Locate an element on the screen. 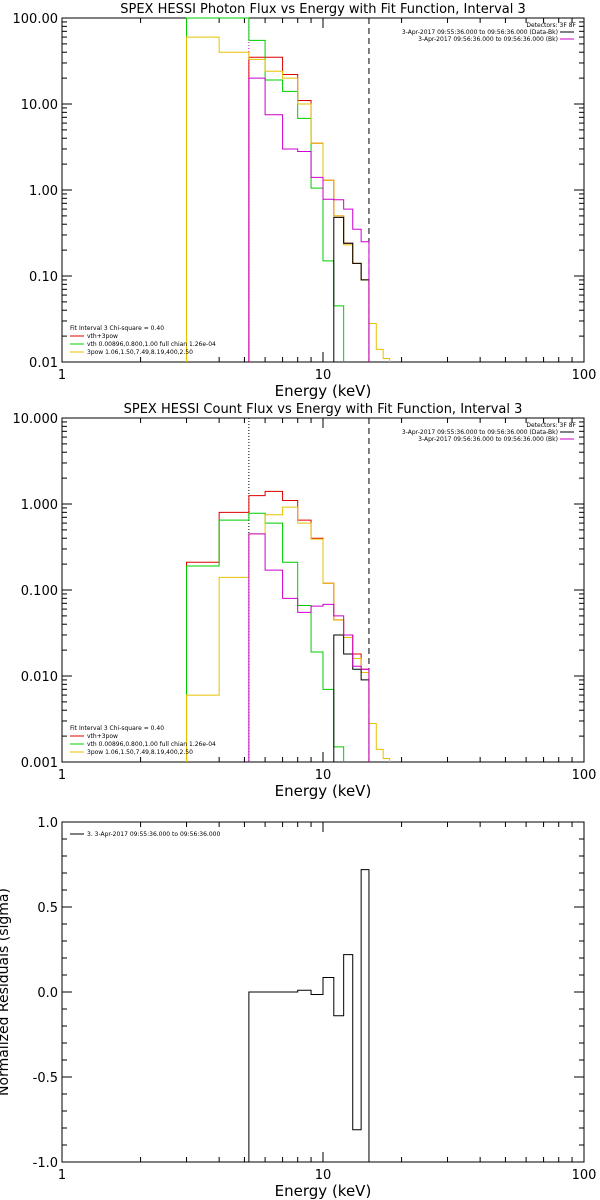  y-tick-label: 0.5 is located at coordinates (47, 908).